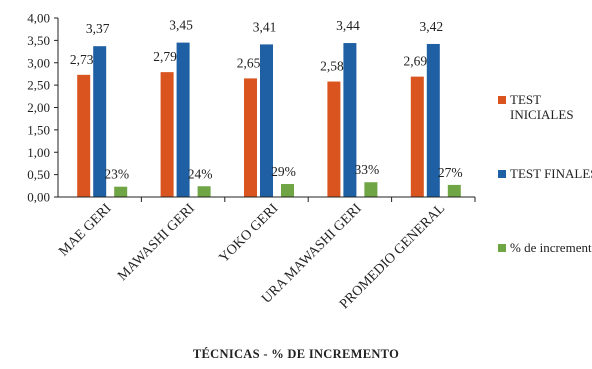  Describe the element at coordinates (156, 242) in the screenshot. I see `x-category-label: MAWASHI GERI` at that location.